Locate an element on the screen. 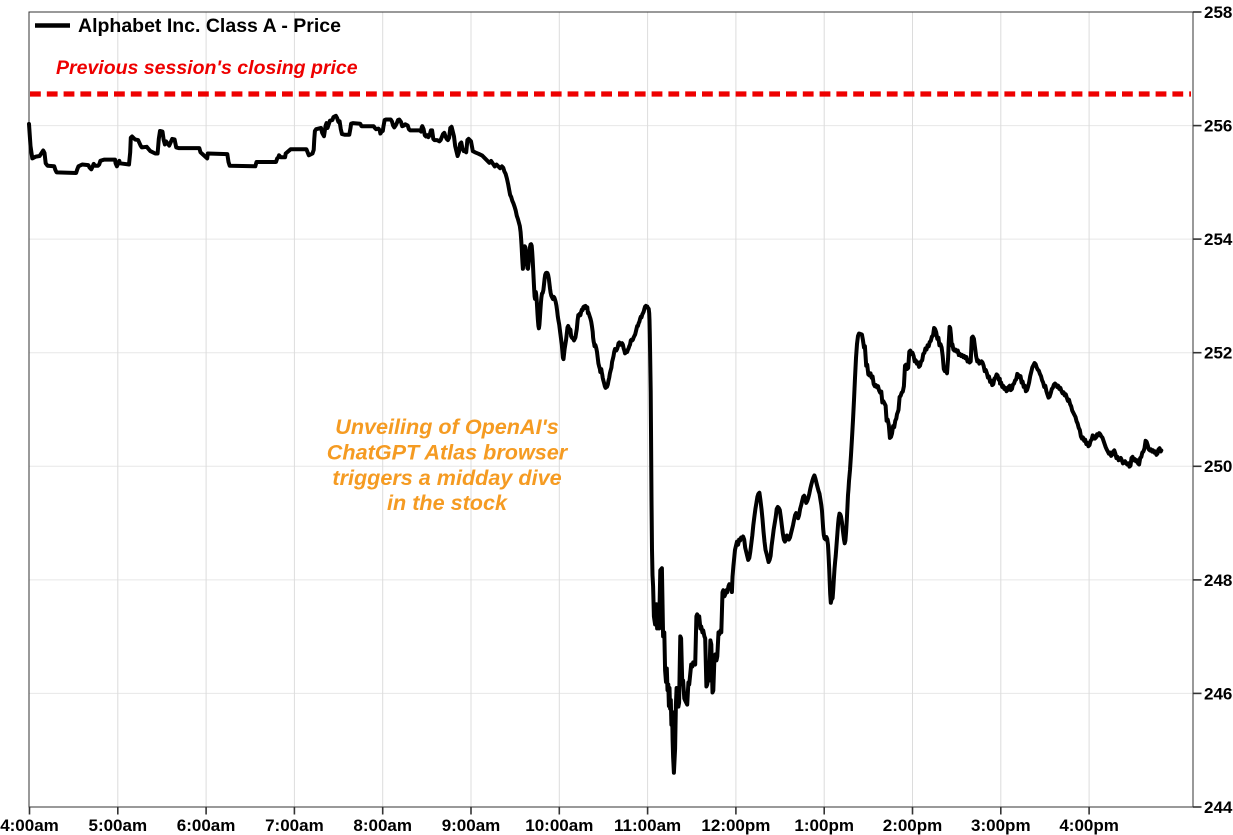  svg-text: 10:00am is located at coordinates (559, 825).